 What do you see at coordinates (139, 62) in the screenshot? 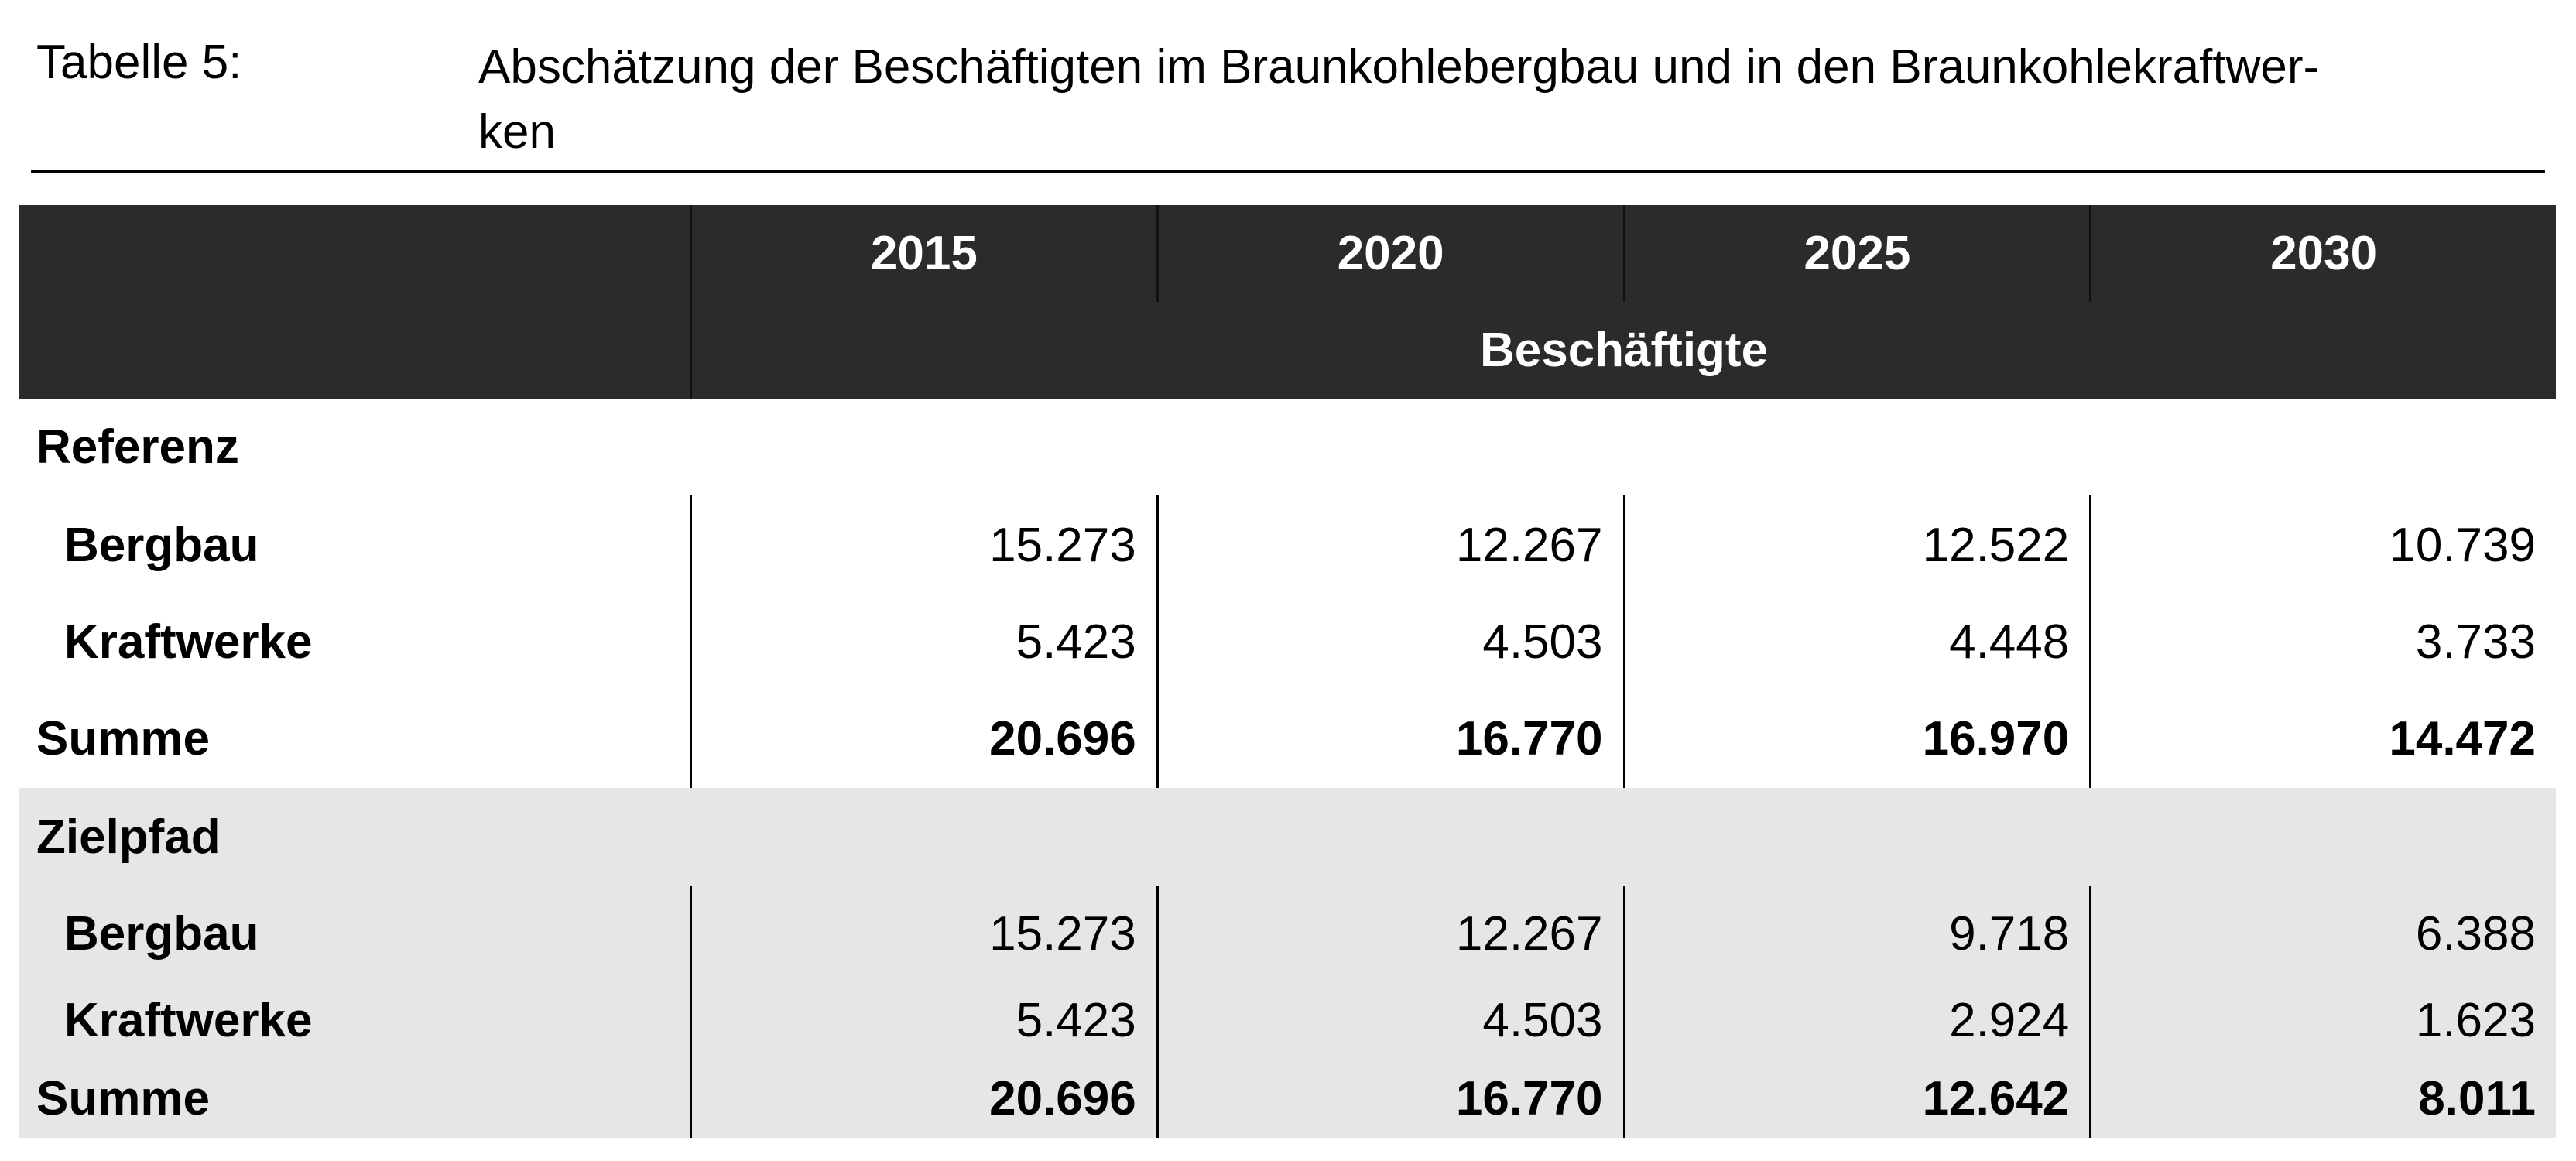
I see `caption-label: Tabelle 5:` at bounding box center [139, 62].